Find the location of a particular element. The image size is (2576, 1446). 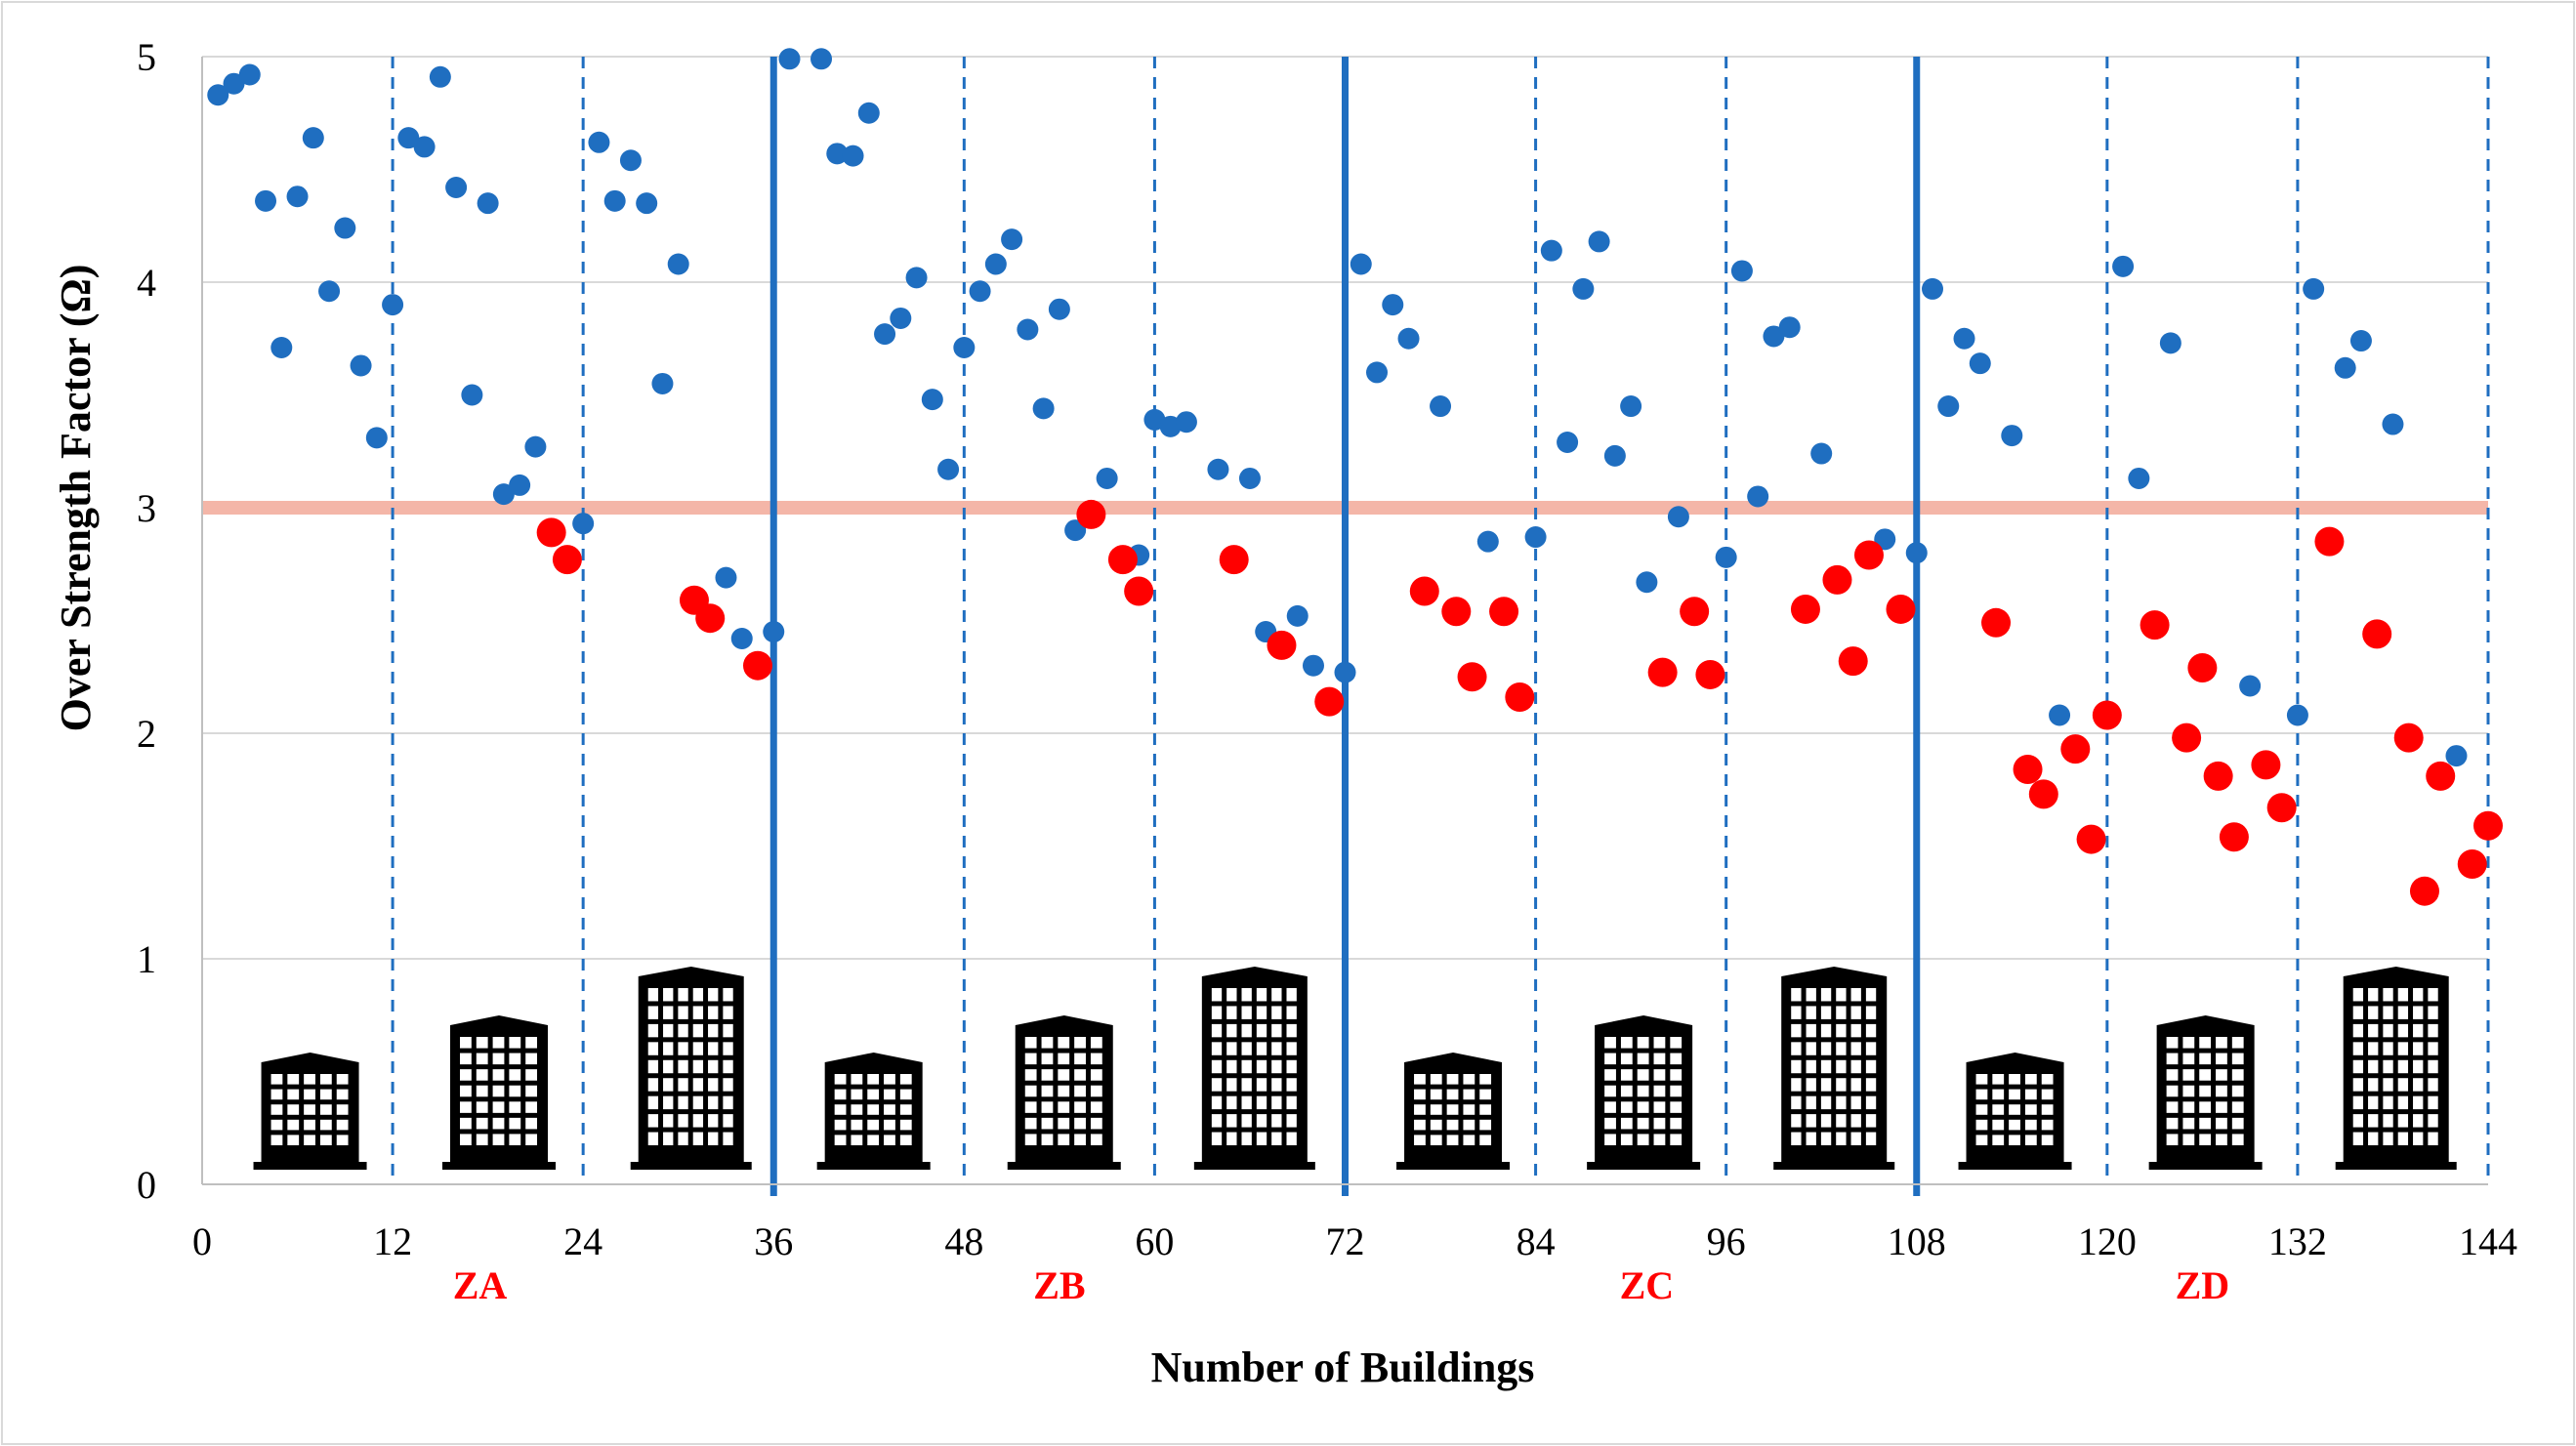

x-tick-label: 84 is located at coordinates (1537, 1241).